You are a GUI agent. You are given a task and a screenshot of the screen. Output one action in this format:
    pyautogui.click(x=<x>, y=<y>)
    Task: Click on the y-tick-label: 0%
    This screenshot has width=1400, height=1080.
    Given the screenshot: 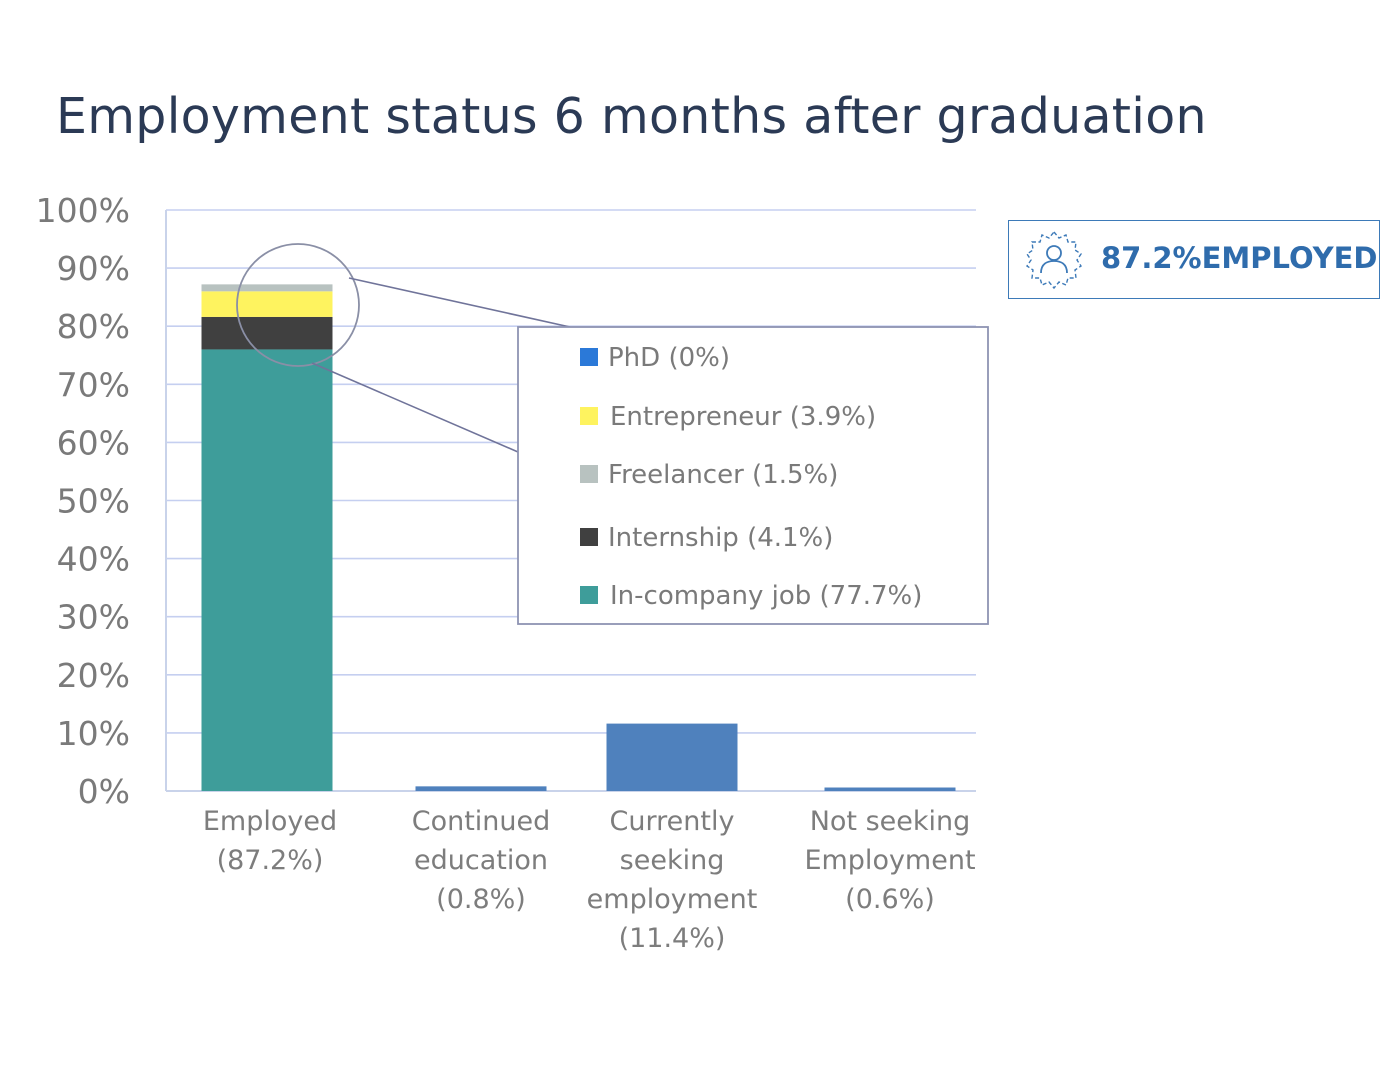 What is the action you would take?
    pyautogui.click(x=104, y=791)
    